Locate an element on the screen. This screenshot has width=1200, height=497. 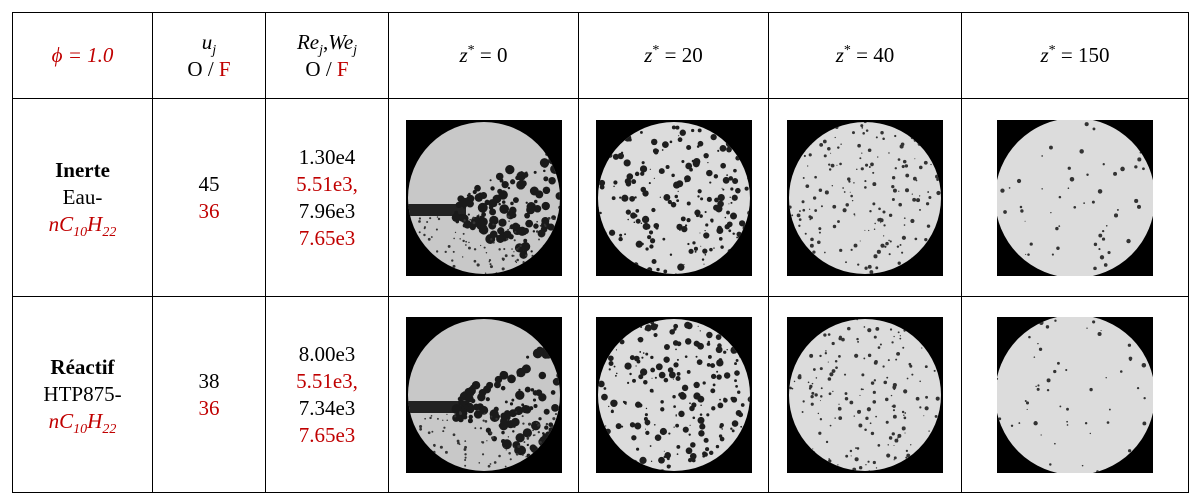
subscript: 10 is located at coordinates (80, 430).